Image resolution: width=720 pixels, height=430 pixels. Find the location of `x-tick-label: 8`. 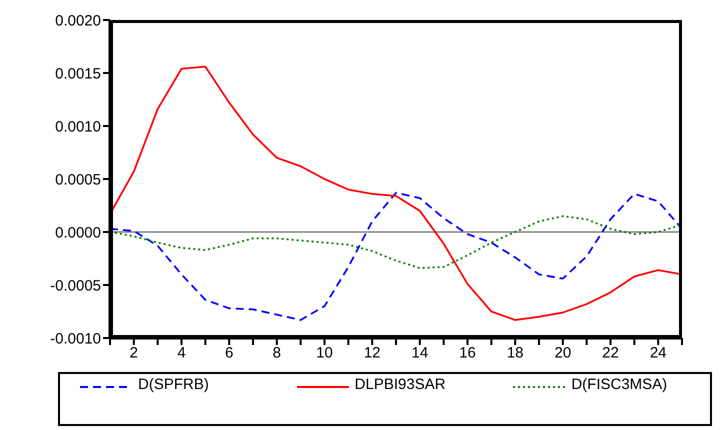

x-tick-label: 8 is located at coordinates (277, 353).